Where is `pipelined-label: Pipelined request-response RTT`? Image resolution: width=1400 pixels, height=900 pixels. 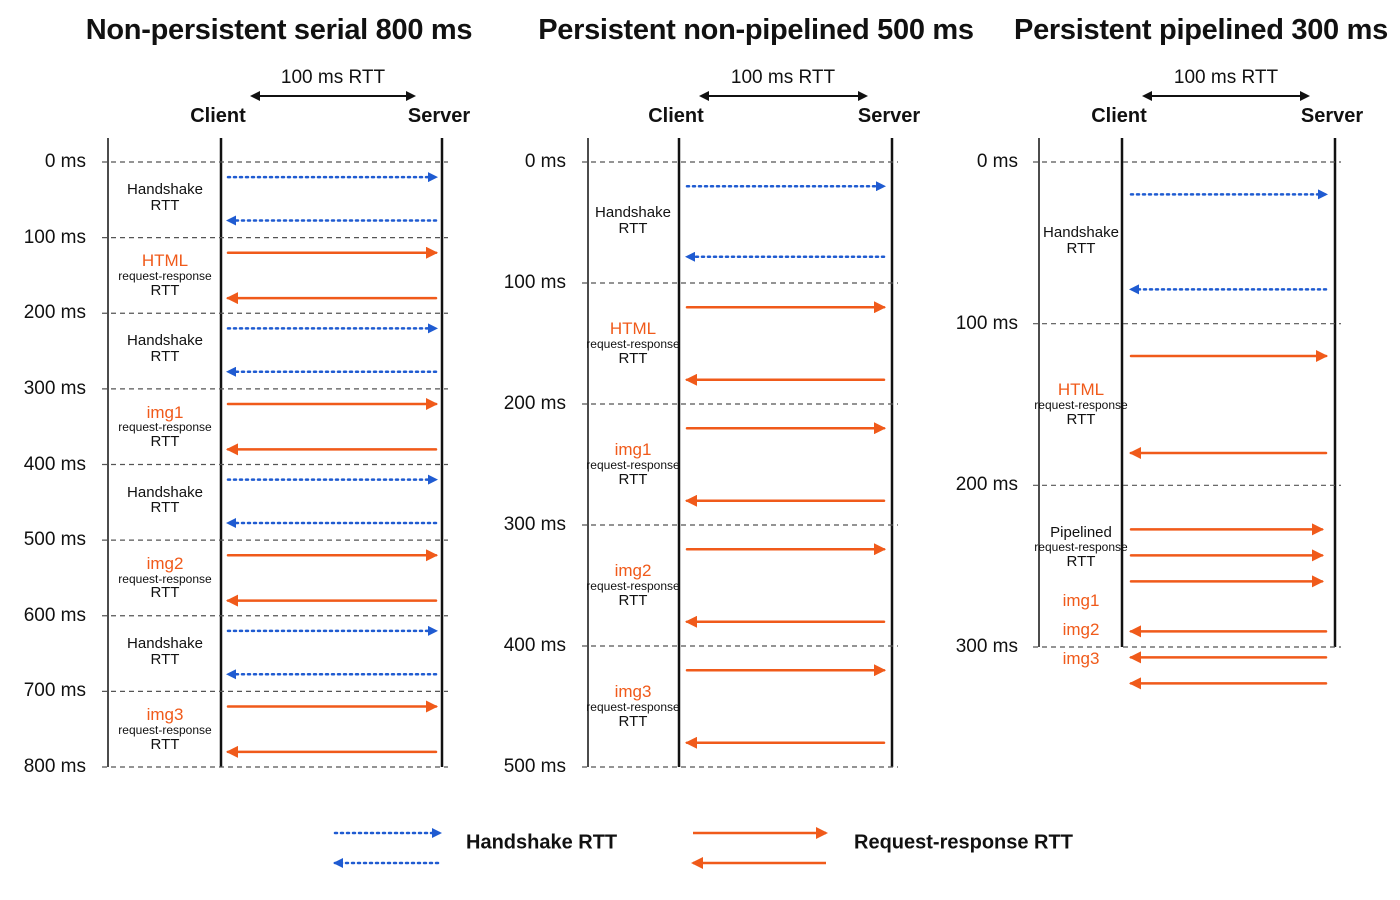
pipelined-label: Pipelined request-response RTT is located at coordinates (1080, 547).